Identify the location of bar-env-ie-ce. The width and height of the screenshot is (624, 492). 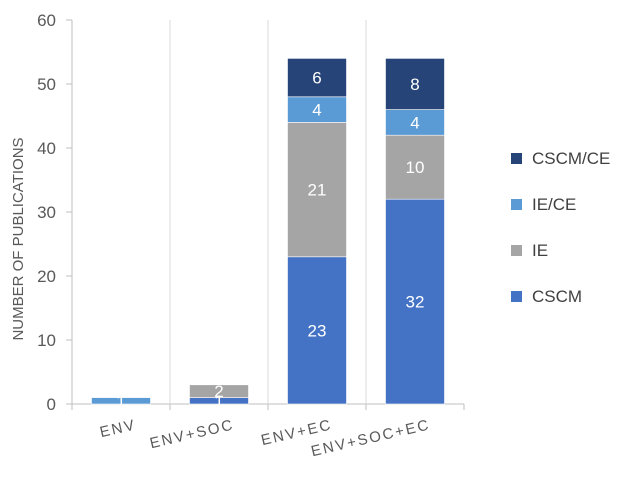
(121, 401).